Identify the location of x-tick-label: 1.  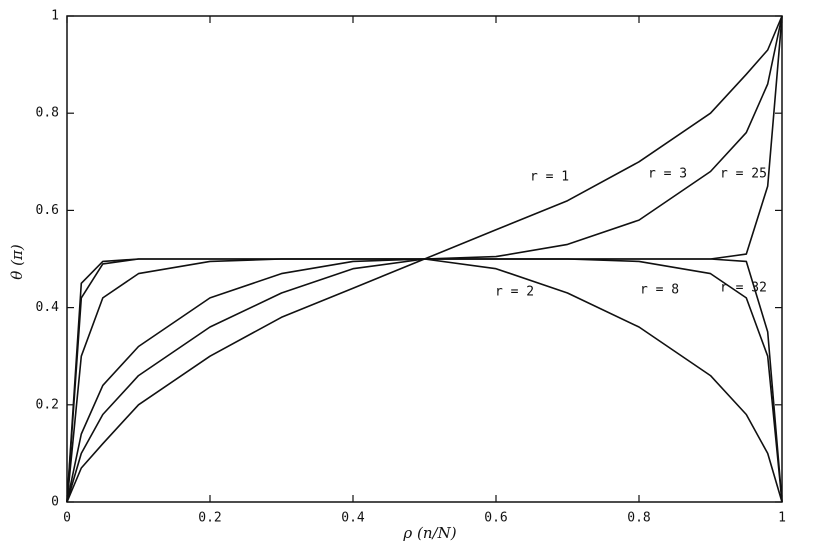
(782, 518).